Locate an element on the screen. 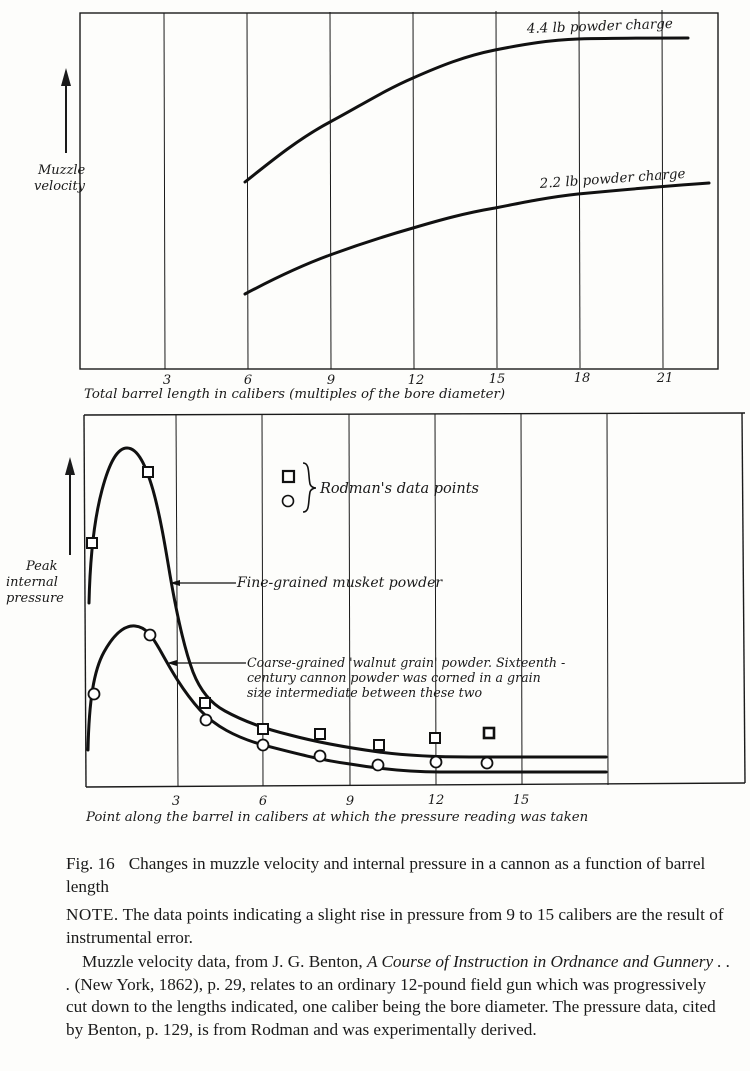 The height and width of the screenshot is (1071, 750). bottom-ylabel-line2: internal is located at coordinates (32, 582).